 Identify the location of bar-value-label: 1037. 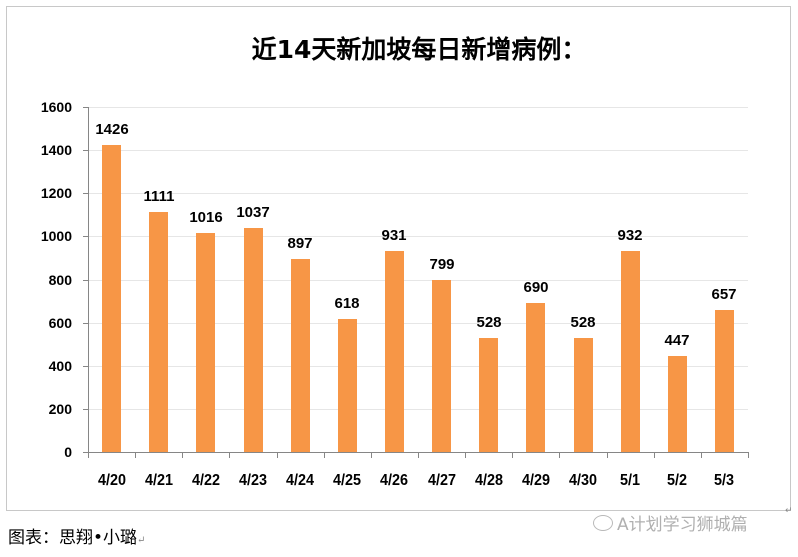
(253, 212).